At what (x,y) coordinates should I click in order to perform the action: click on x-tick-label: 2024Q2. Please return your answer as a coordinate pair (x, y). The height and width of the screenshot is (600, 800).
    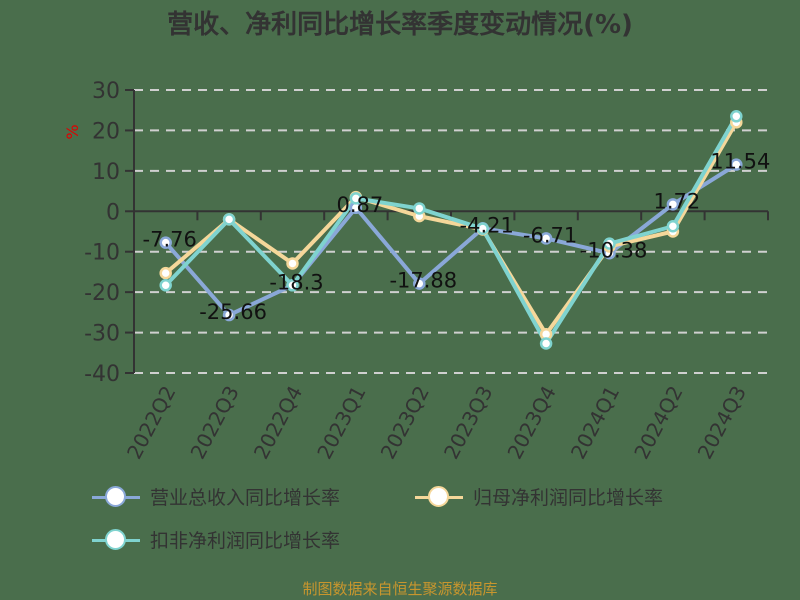
    Looking at the image, I should click on (658, 422).